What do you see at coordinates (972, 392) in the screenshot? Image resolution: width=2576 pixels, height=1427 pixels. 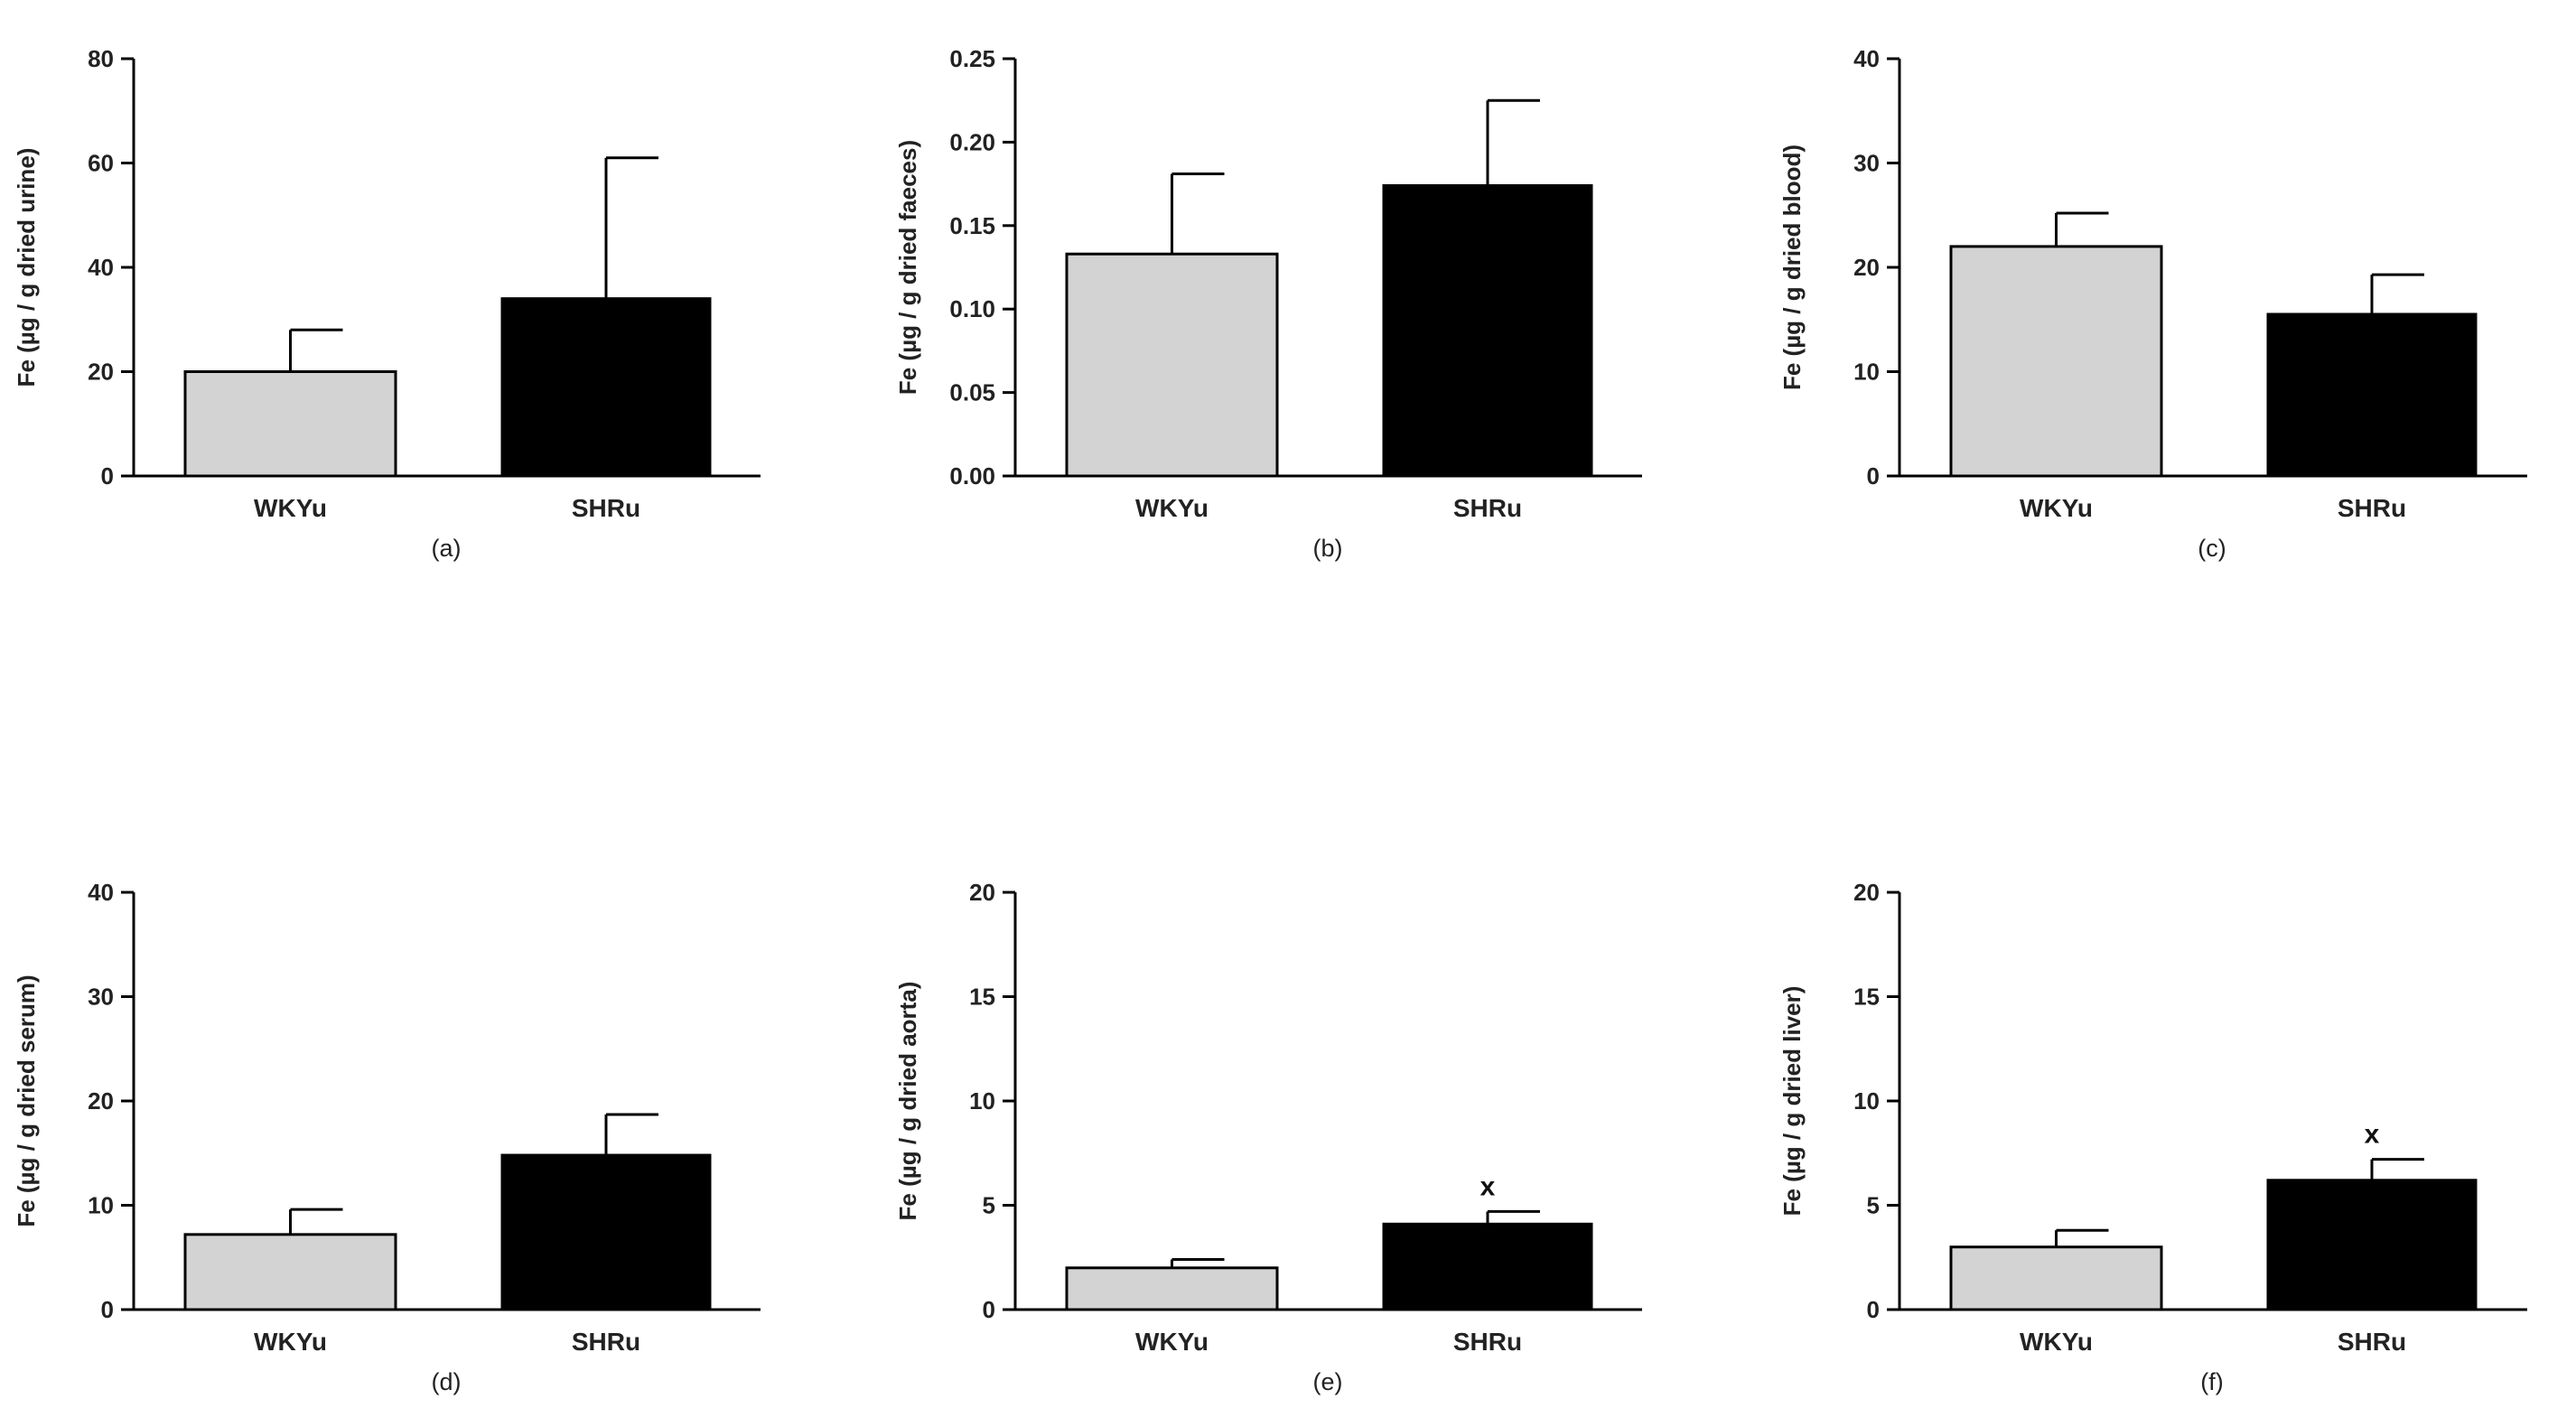 I see `y-tick-label: 0.05` at bounding box center [972, 392].